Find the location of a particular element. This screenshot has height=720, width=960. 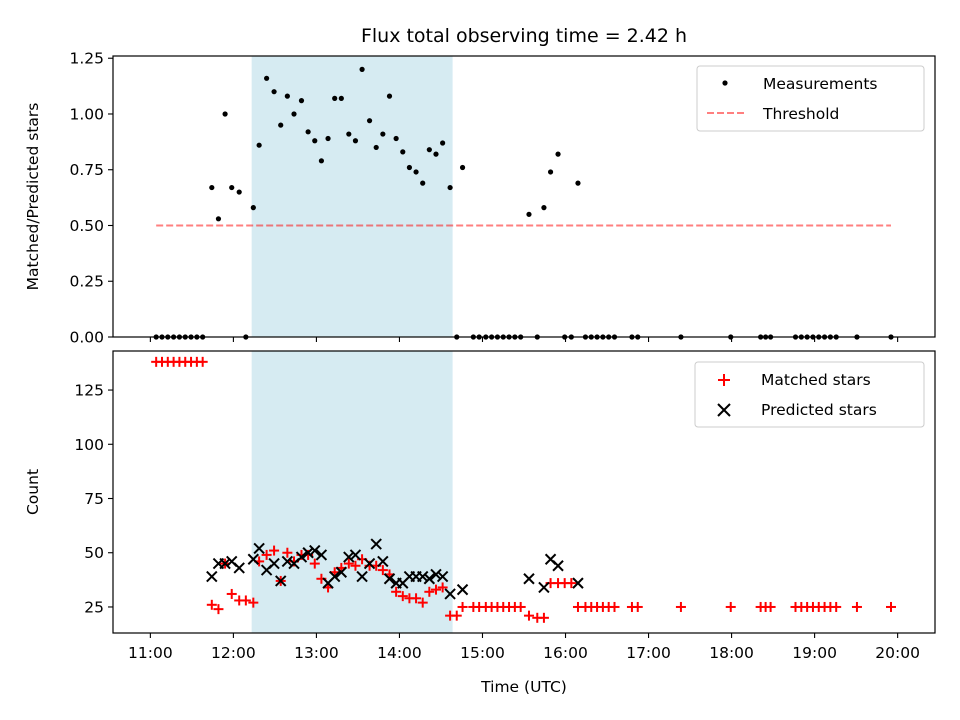

x-tick-label: 20:00 is located at coordinates (897, 653).